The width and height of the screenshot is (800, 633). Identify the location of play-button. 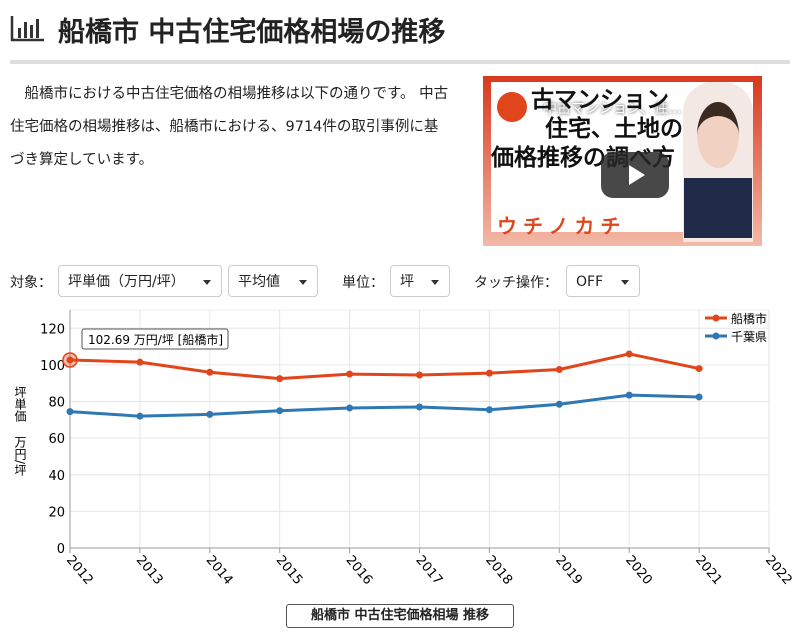
(635, 175).